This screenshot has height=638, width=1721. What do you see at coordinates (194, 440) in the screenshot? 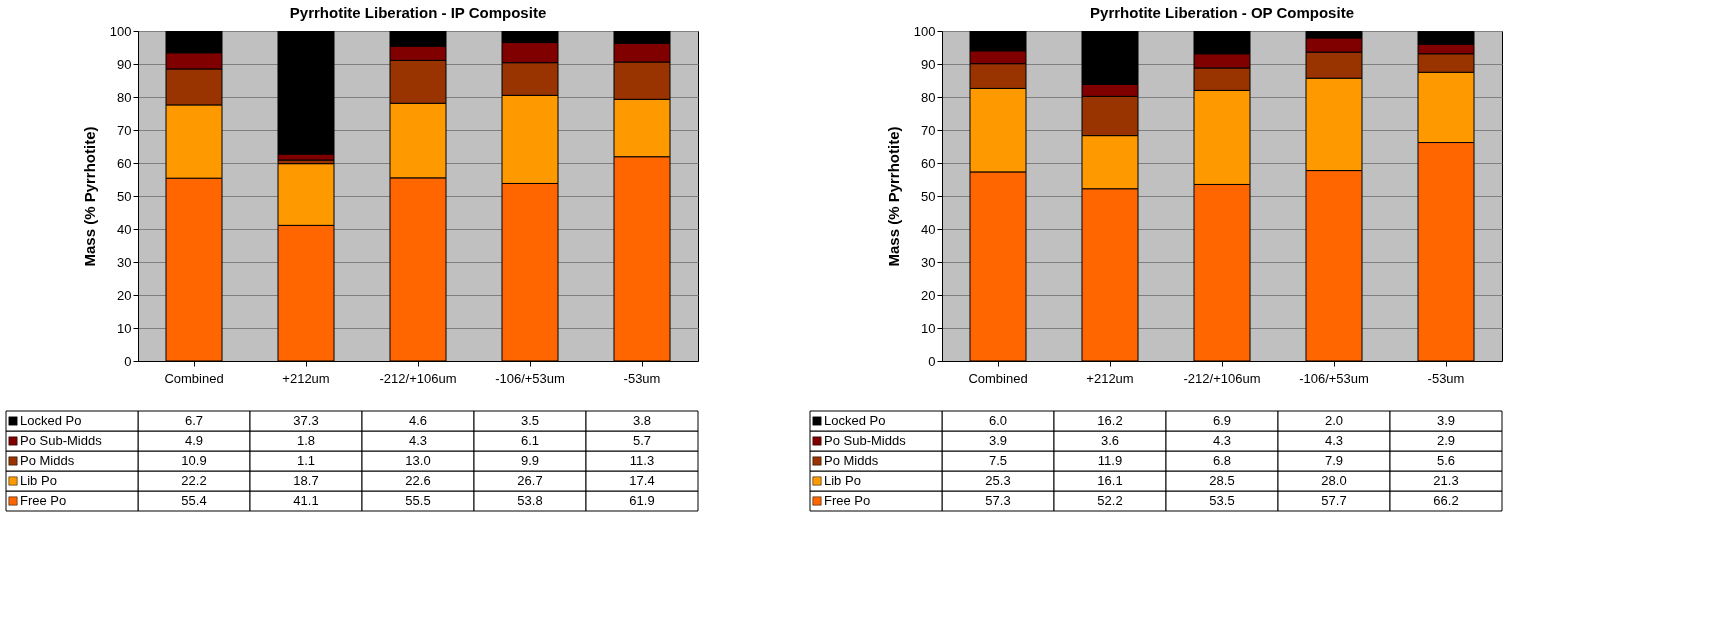
I see `data-label: 4.9` at bounding box center [194, 440].